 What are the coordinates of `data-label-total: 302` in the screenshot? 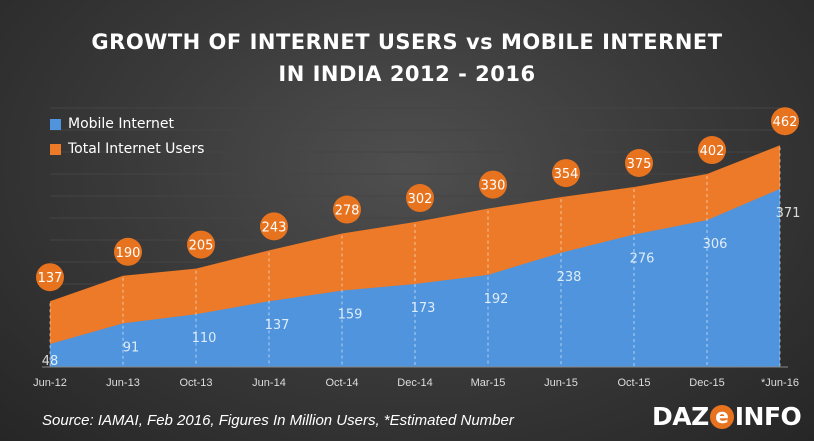 It's located at (420, 199).